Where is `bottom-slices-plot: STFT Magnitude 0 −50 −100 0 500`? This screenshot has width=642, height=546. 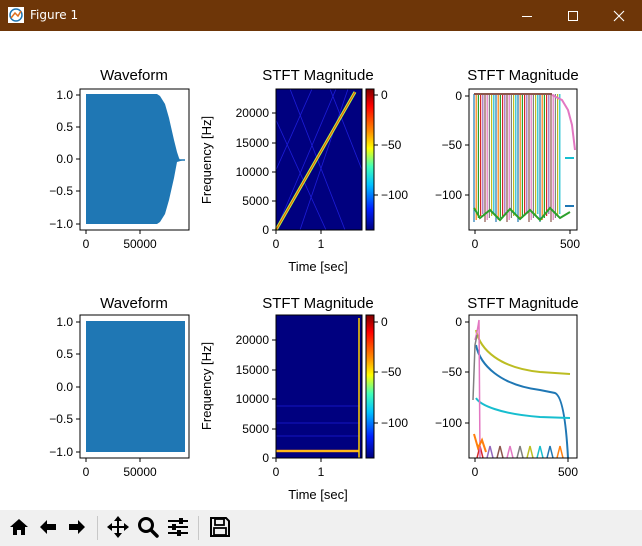 bottom-slices-plot: STFT Magnitude 0 −50 −100 0 500 is located at coordinates (507, 387).